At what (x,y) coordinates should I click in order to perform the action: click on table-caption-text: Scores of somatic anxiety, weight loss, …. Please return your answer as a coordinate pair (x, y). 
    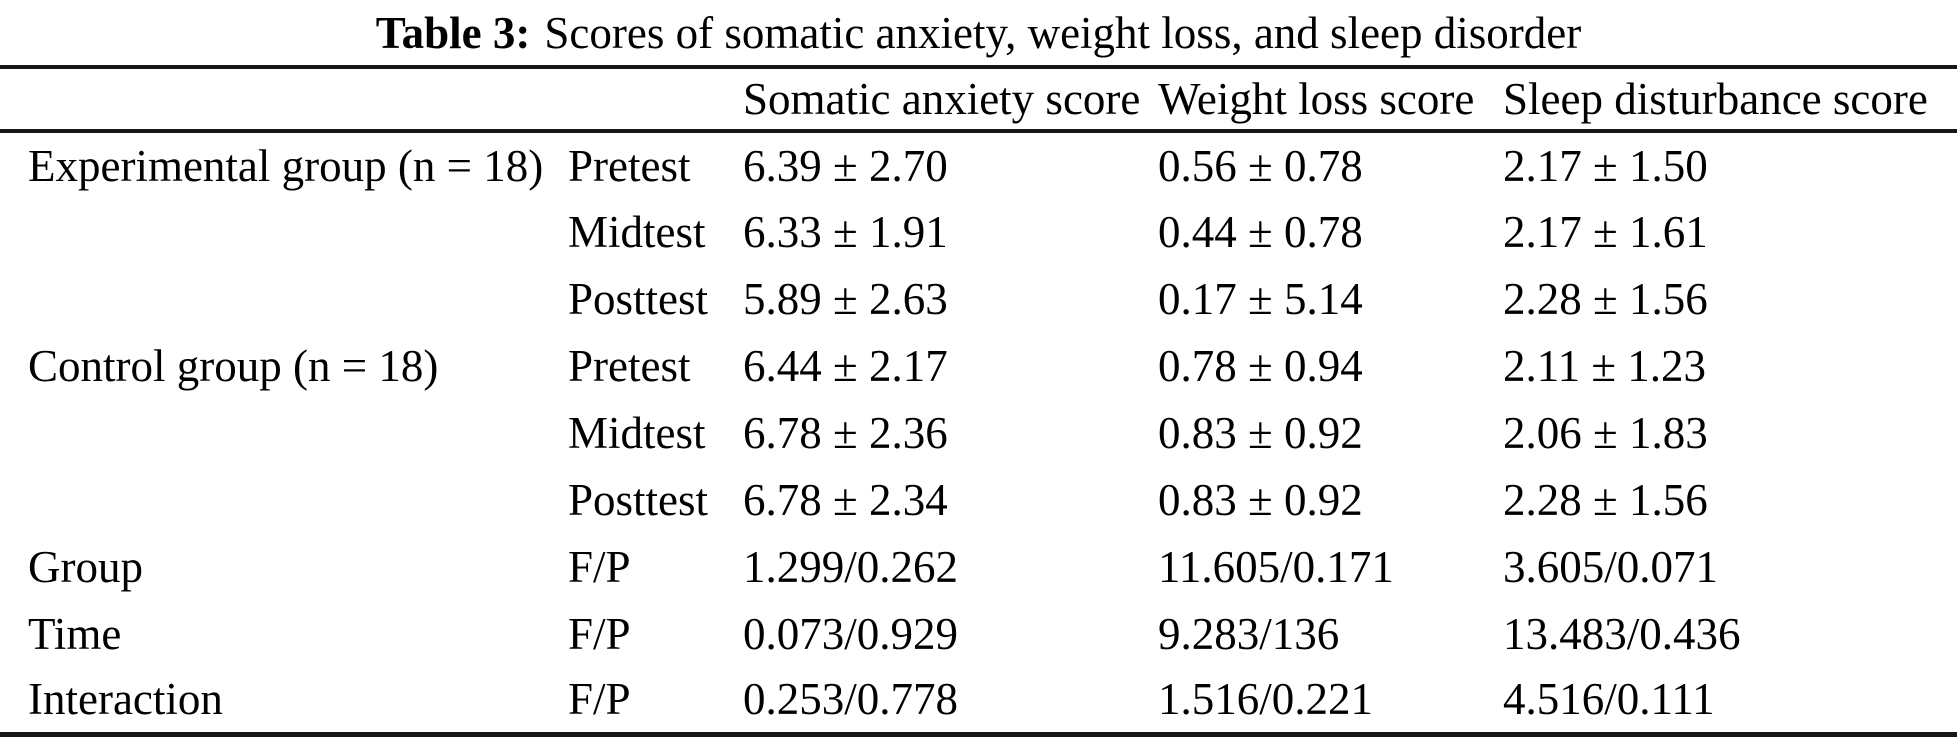
    Looking at the image, I should click on (1063, 32).